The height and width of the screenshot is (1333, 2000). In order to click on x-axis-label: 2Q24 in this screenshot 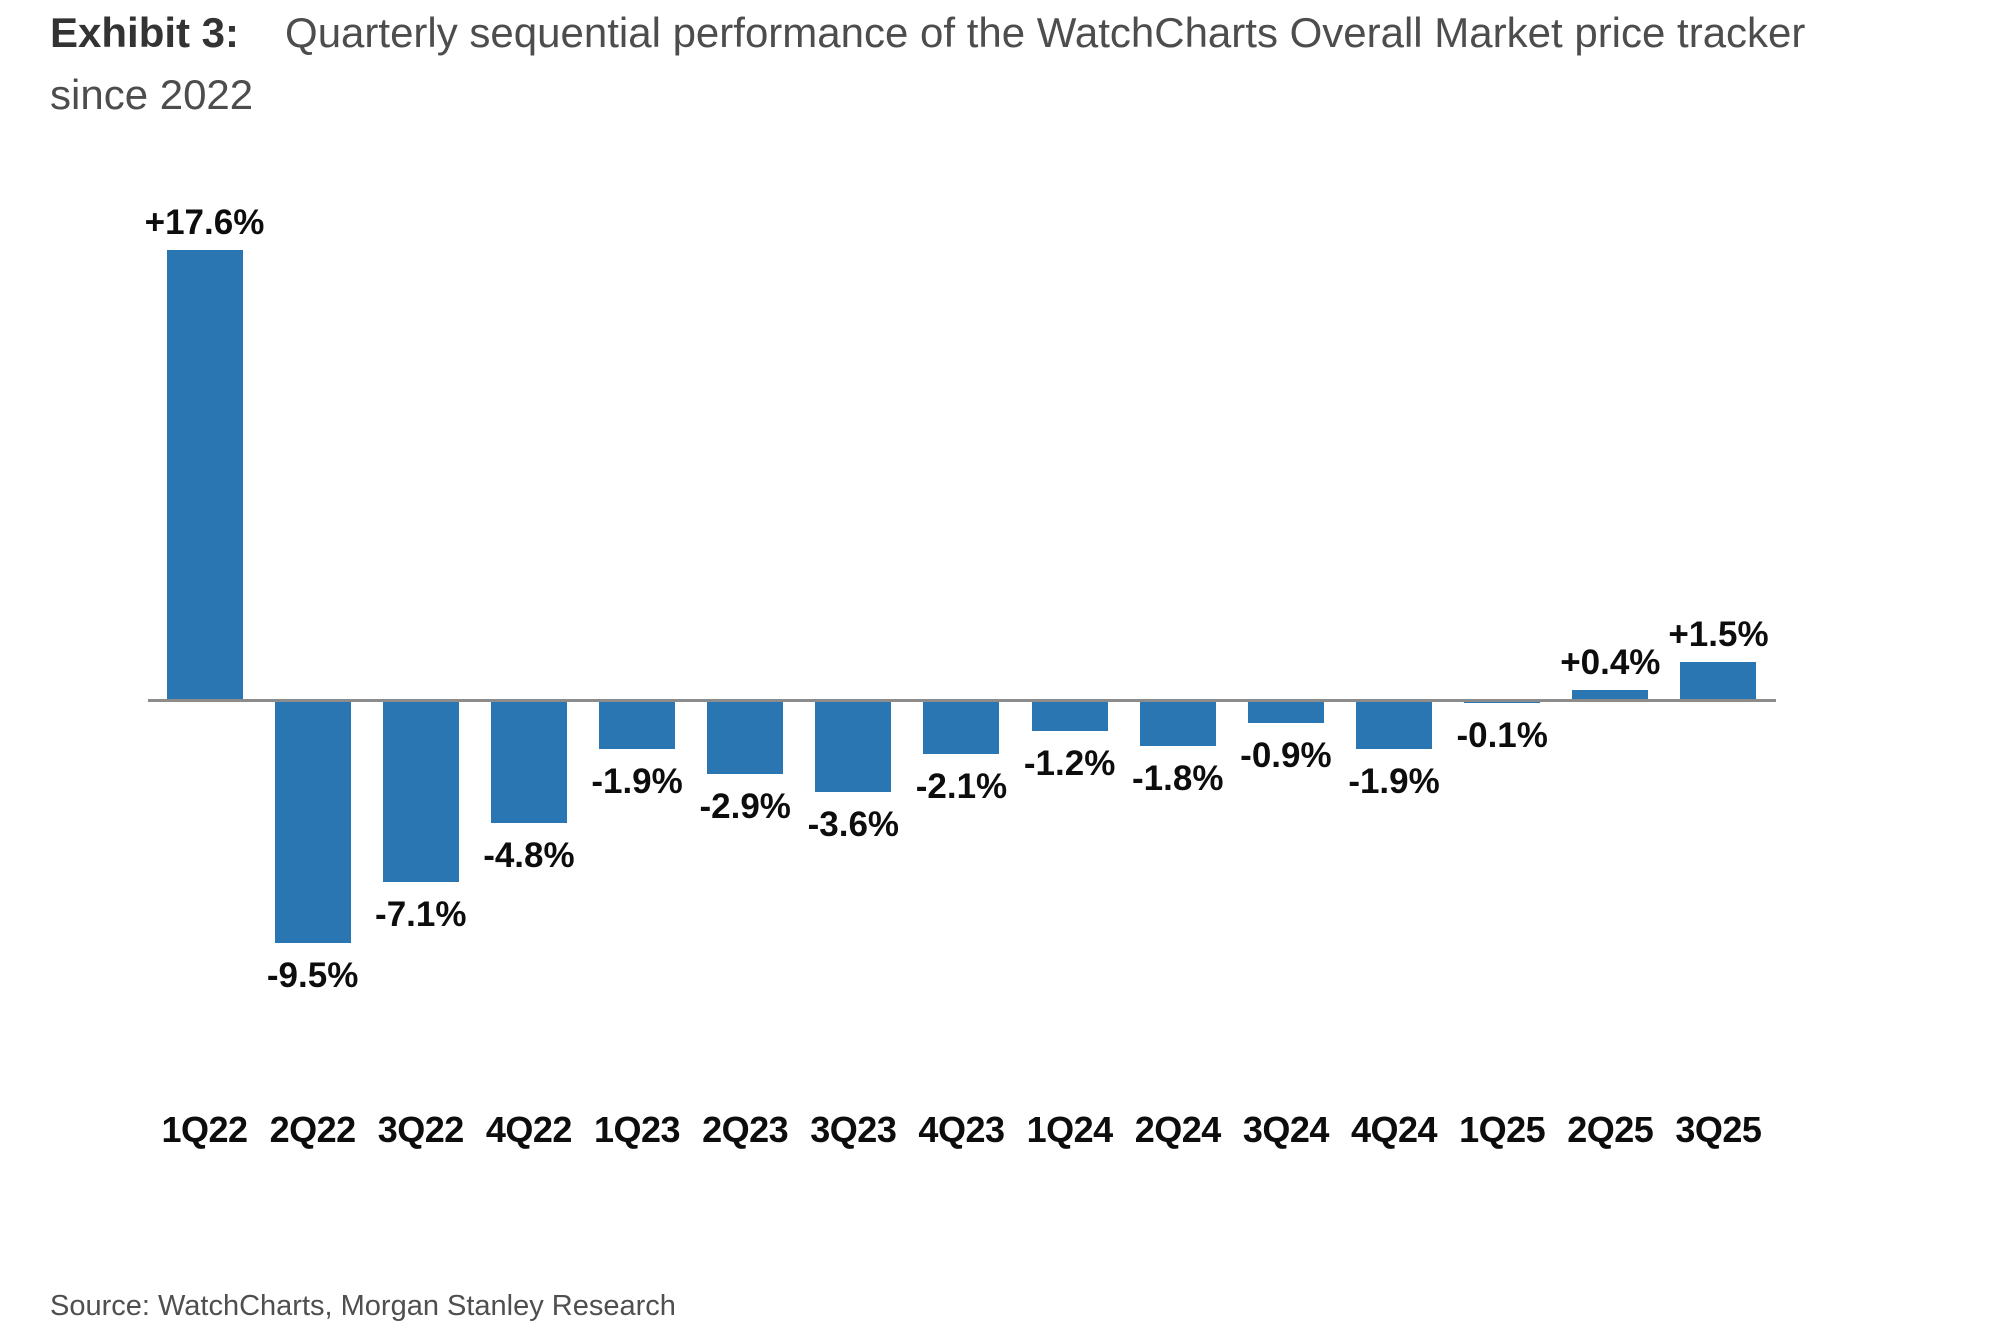, I will do `click(1178, 1129)`.